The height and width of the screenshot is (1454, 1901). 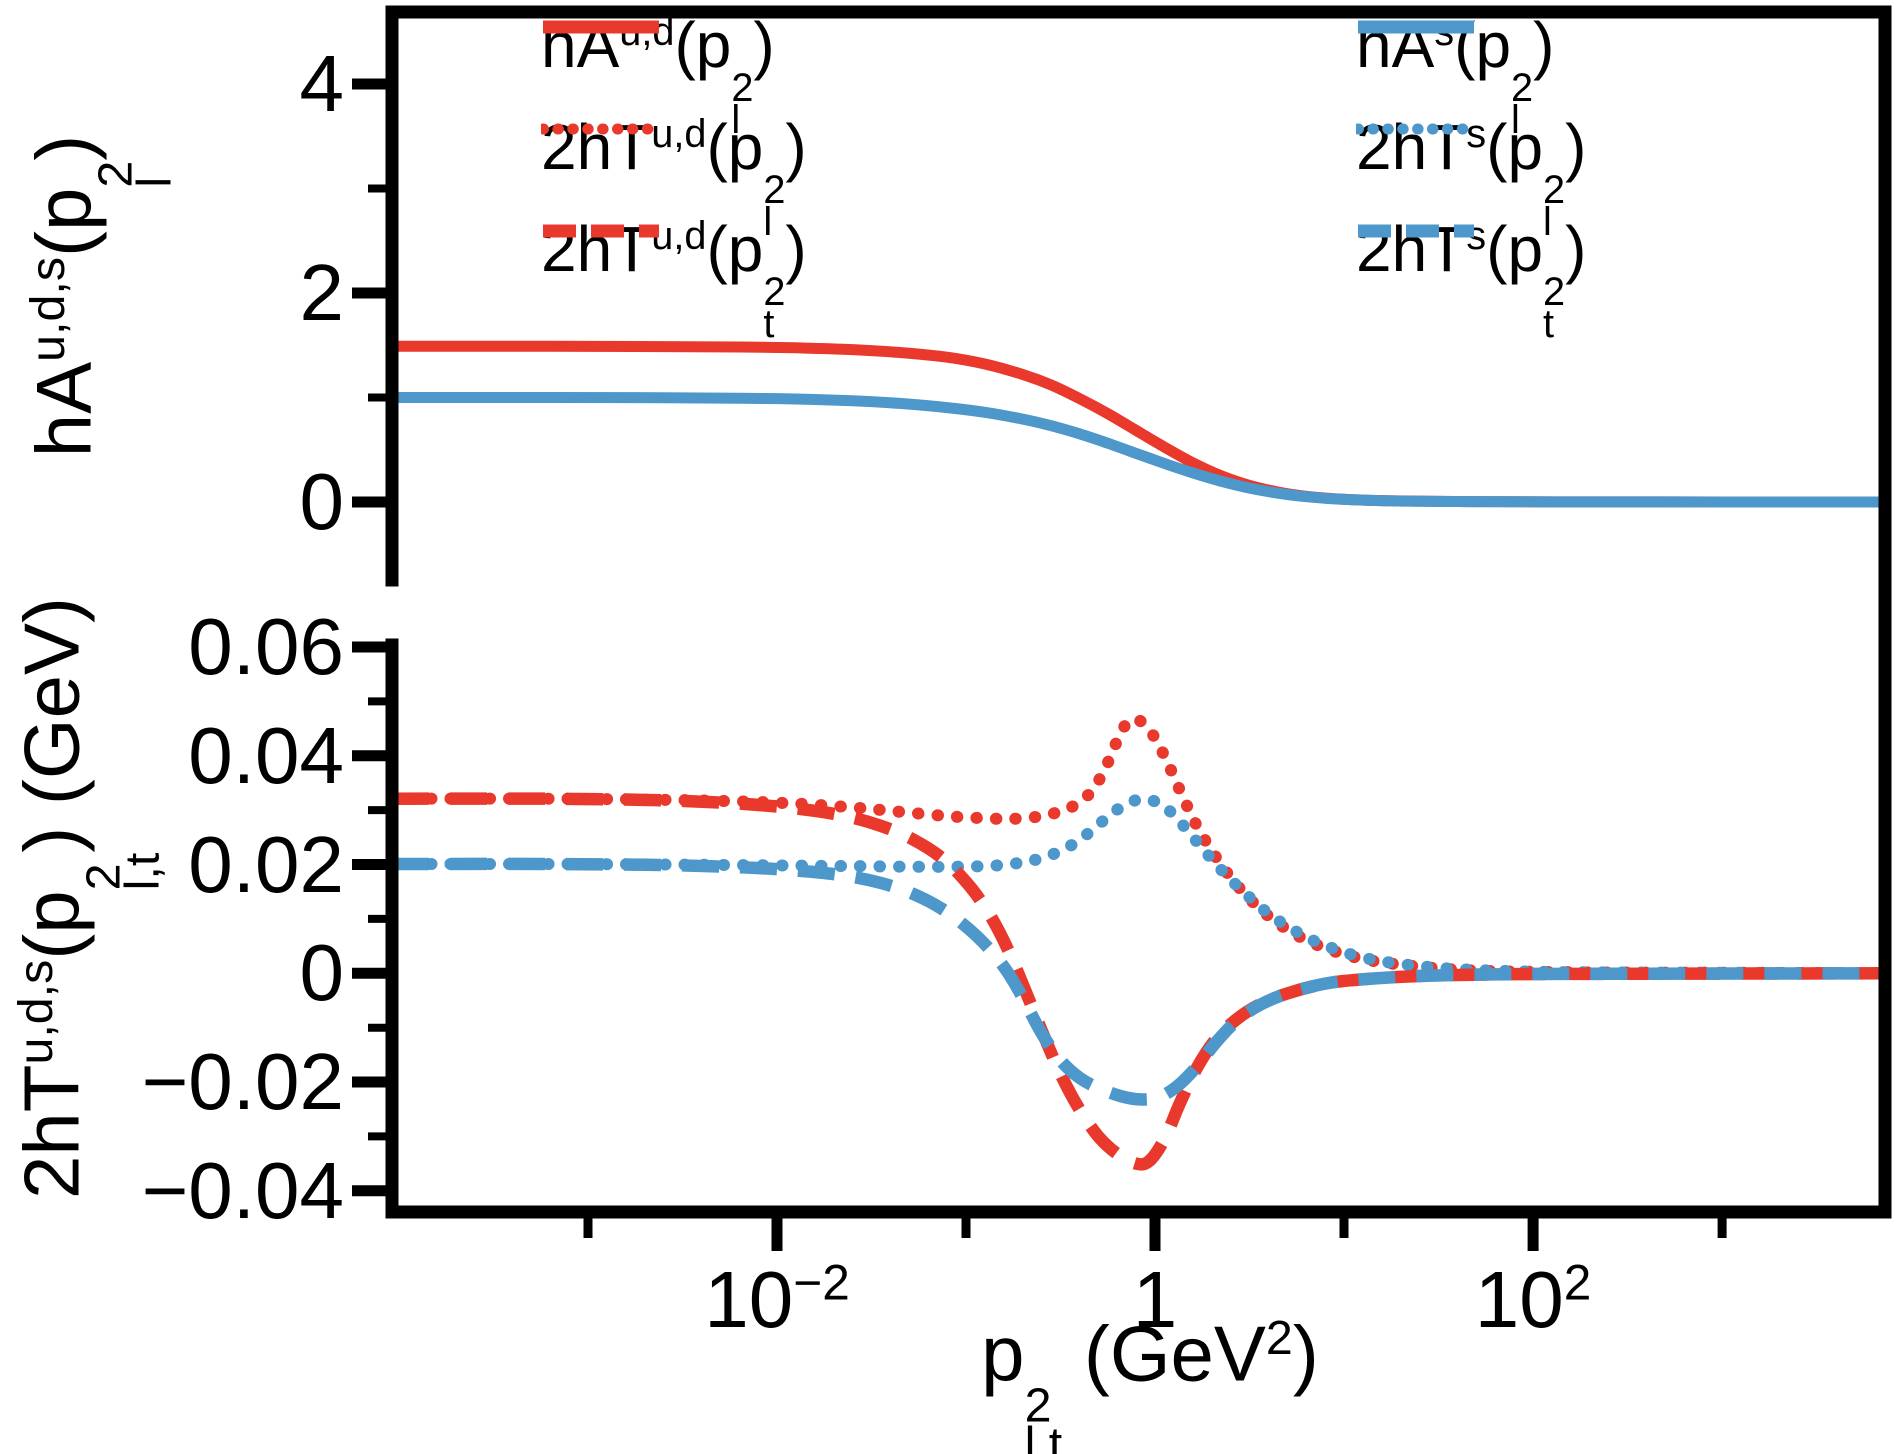 I want to click on top-y-tick-label: 4, so click(x=322, y=83).